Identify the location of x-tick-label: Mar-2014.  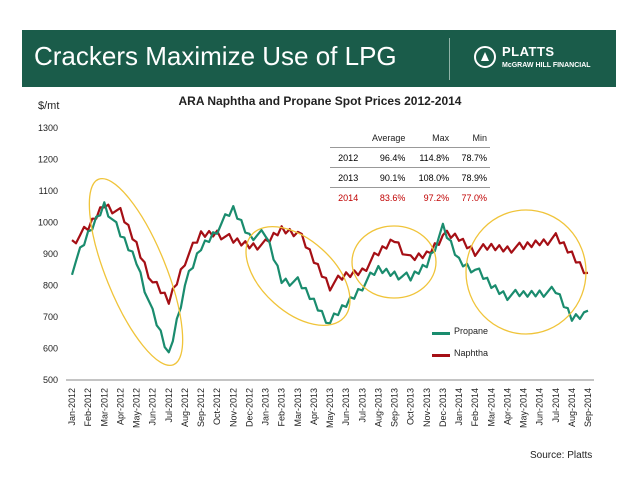
(491, 407).